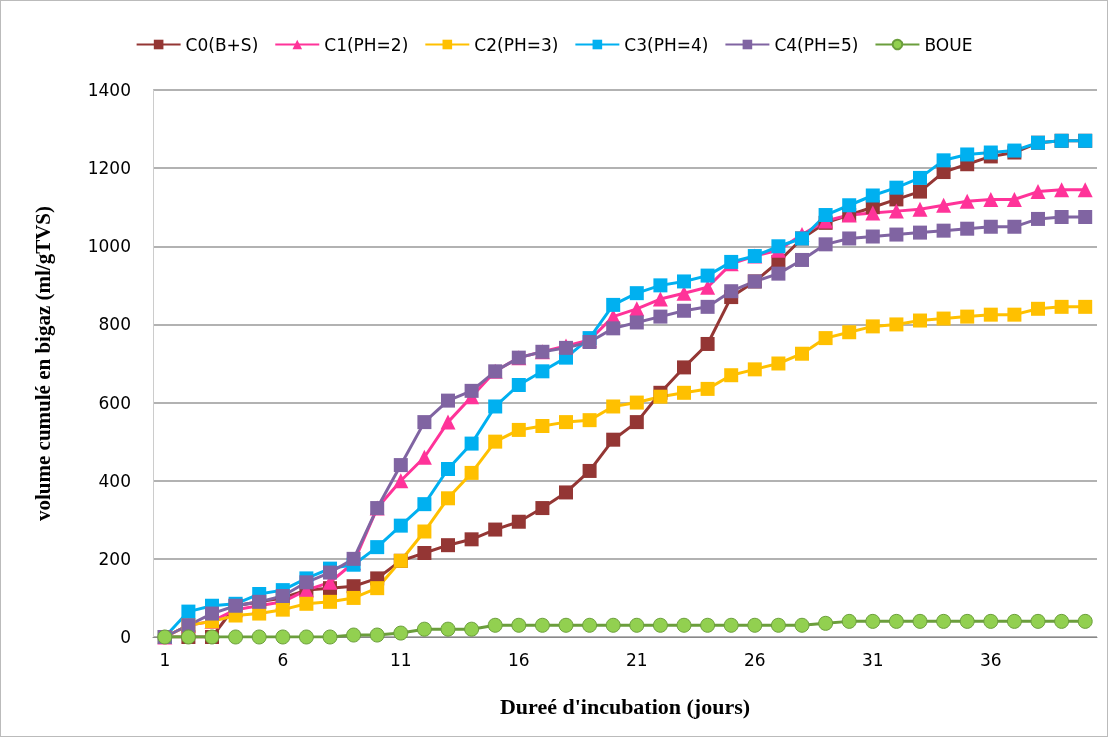  Describe the element at coordinates (109, 90) in the screenshot. I see `y-tick-label: 1400` at that location.